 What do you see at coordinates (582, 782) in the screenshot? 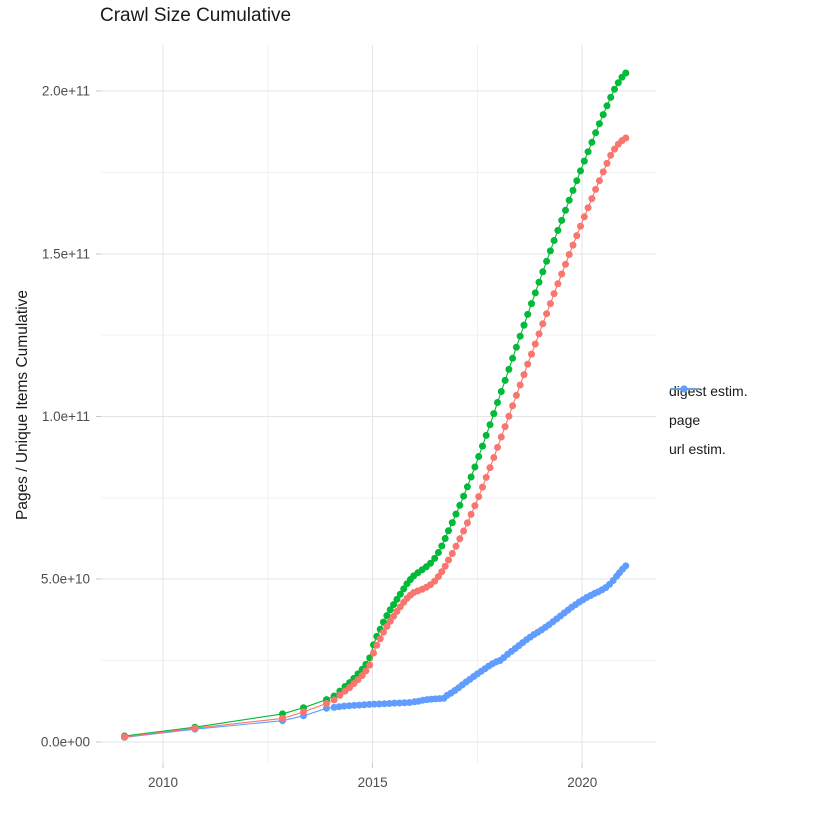
I see `svg-text: 2020` at bounding box center [582, 782].